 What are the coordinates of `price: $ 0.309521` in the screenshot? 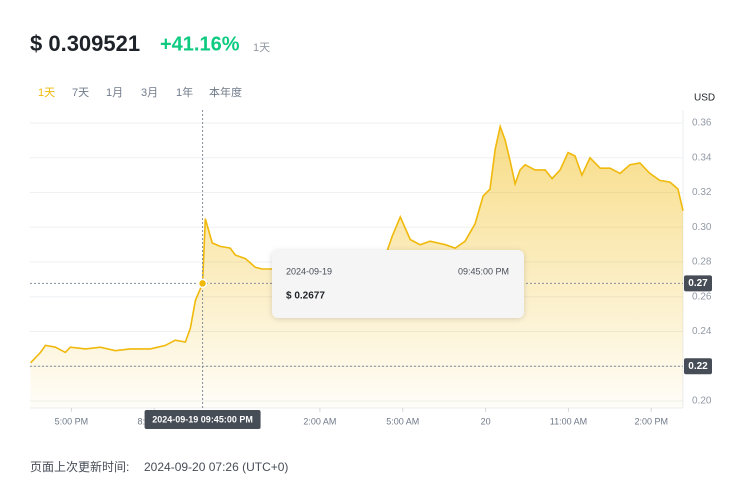 It's located at (85, 43).